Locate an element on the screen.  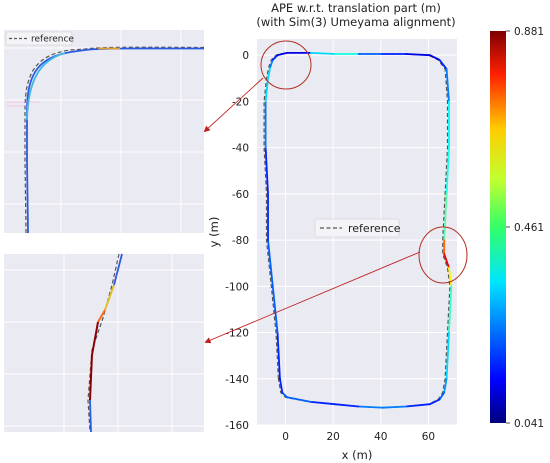
y-tick-label: -160 is located at coordinates (237, 426).